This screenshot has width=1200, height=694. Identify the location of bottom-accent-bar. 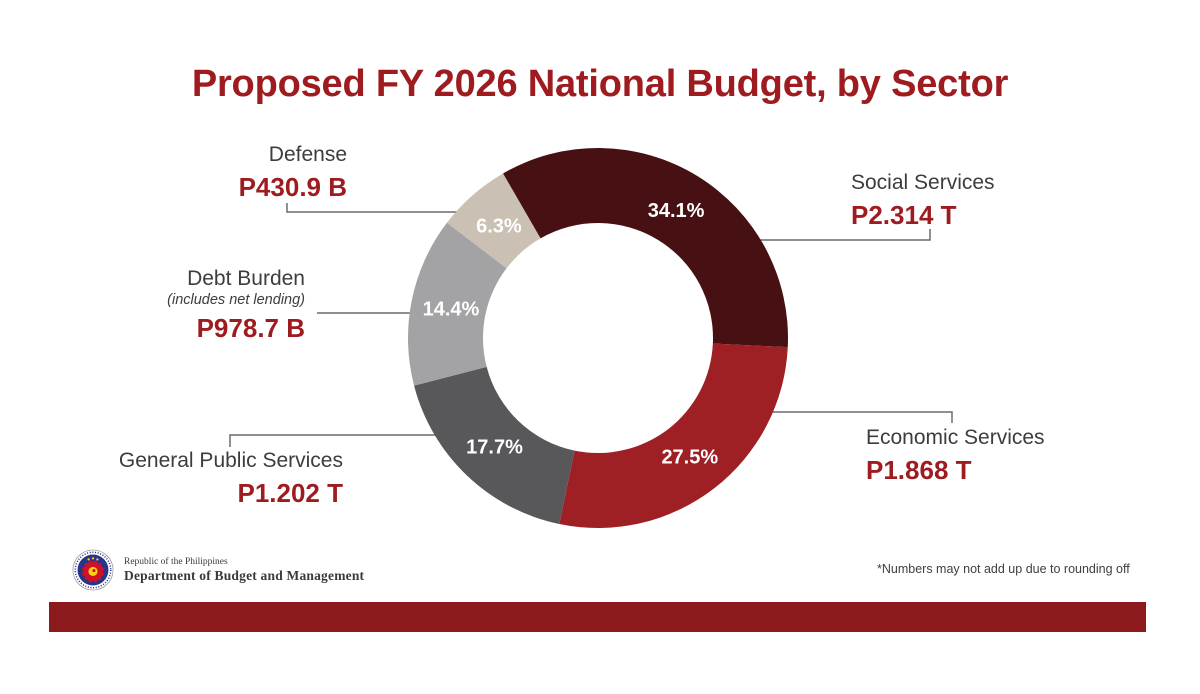
(597, 617).